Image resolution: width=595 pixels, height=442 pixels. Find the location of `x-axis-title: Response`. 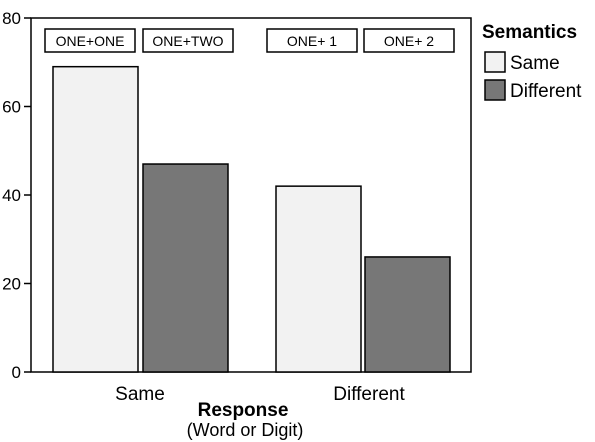

x-axis-title: Response is located at coordinates (243, 410).